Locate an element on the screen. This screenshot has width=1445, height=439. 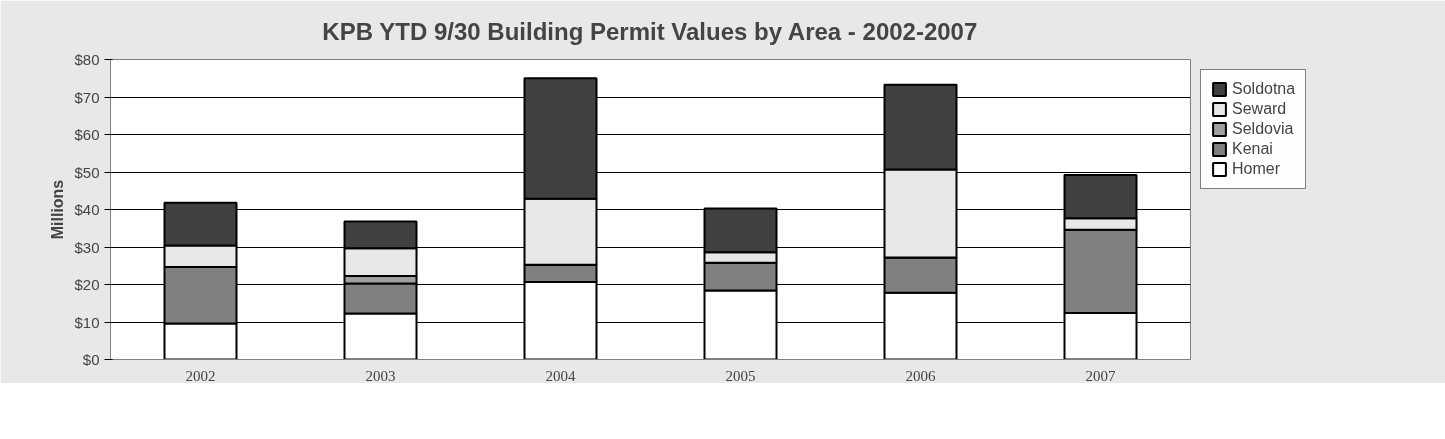
y-tick-label: $40 is located at coordinates (87, 209).